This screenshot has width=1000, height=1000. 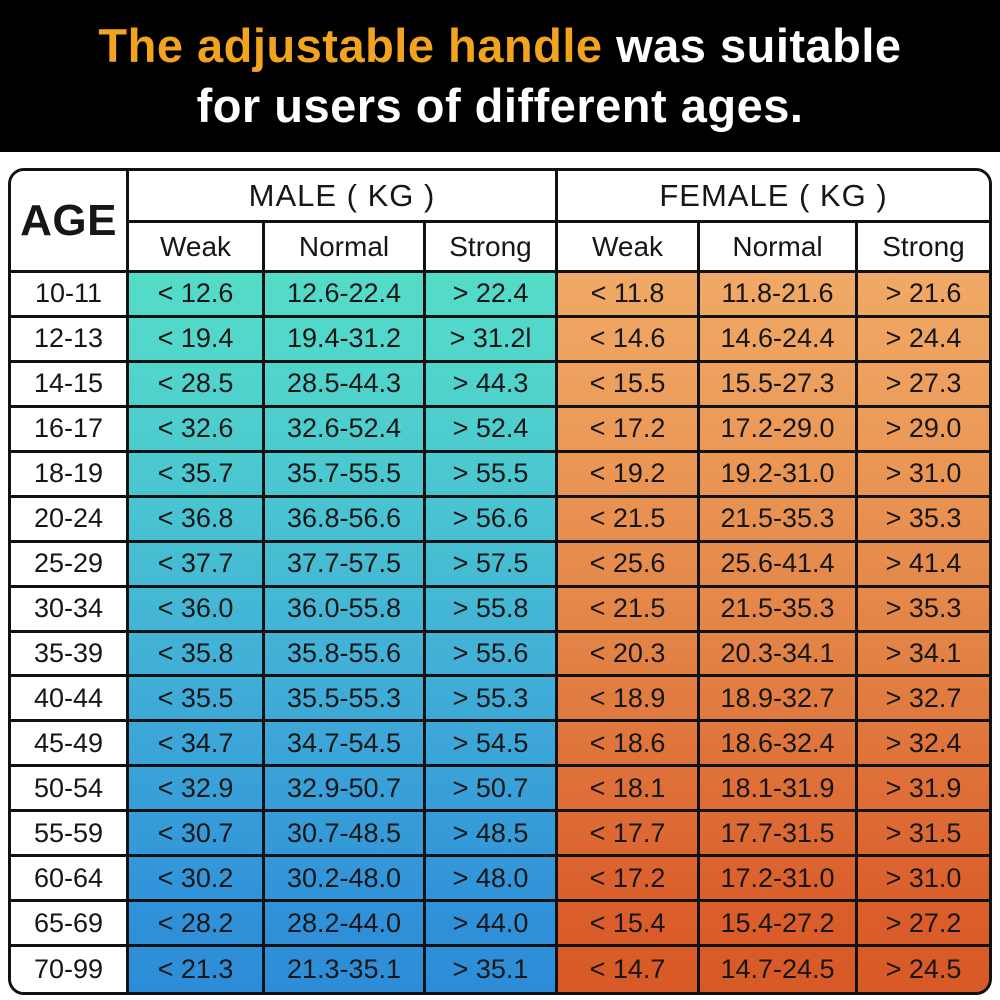 I want to click on female-value-cell: > 41.4, so click(x=923, y=565).